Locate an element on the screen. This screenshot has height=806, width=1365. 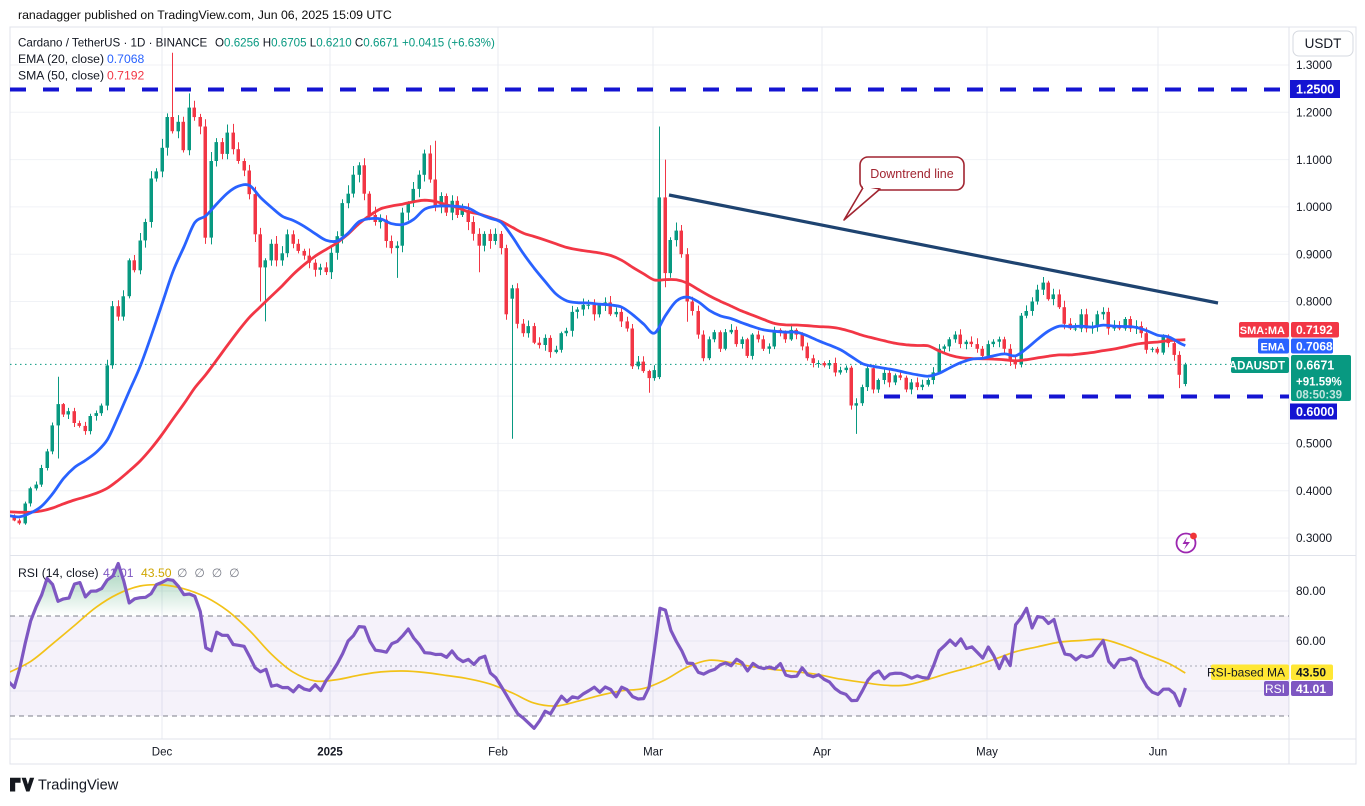
svg-text: 0.9000 is located at coordinates (1314, 254).